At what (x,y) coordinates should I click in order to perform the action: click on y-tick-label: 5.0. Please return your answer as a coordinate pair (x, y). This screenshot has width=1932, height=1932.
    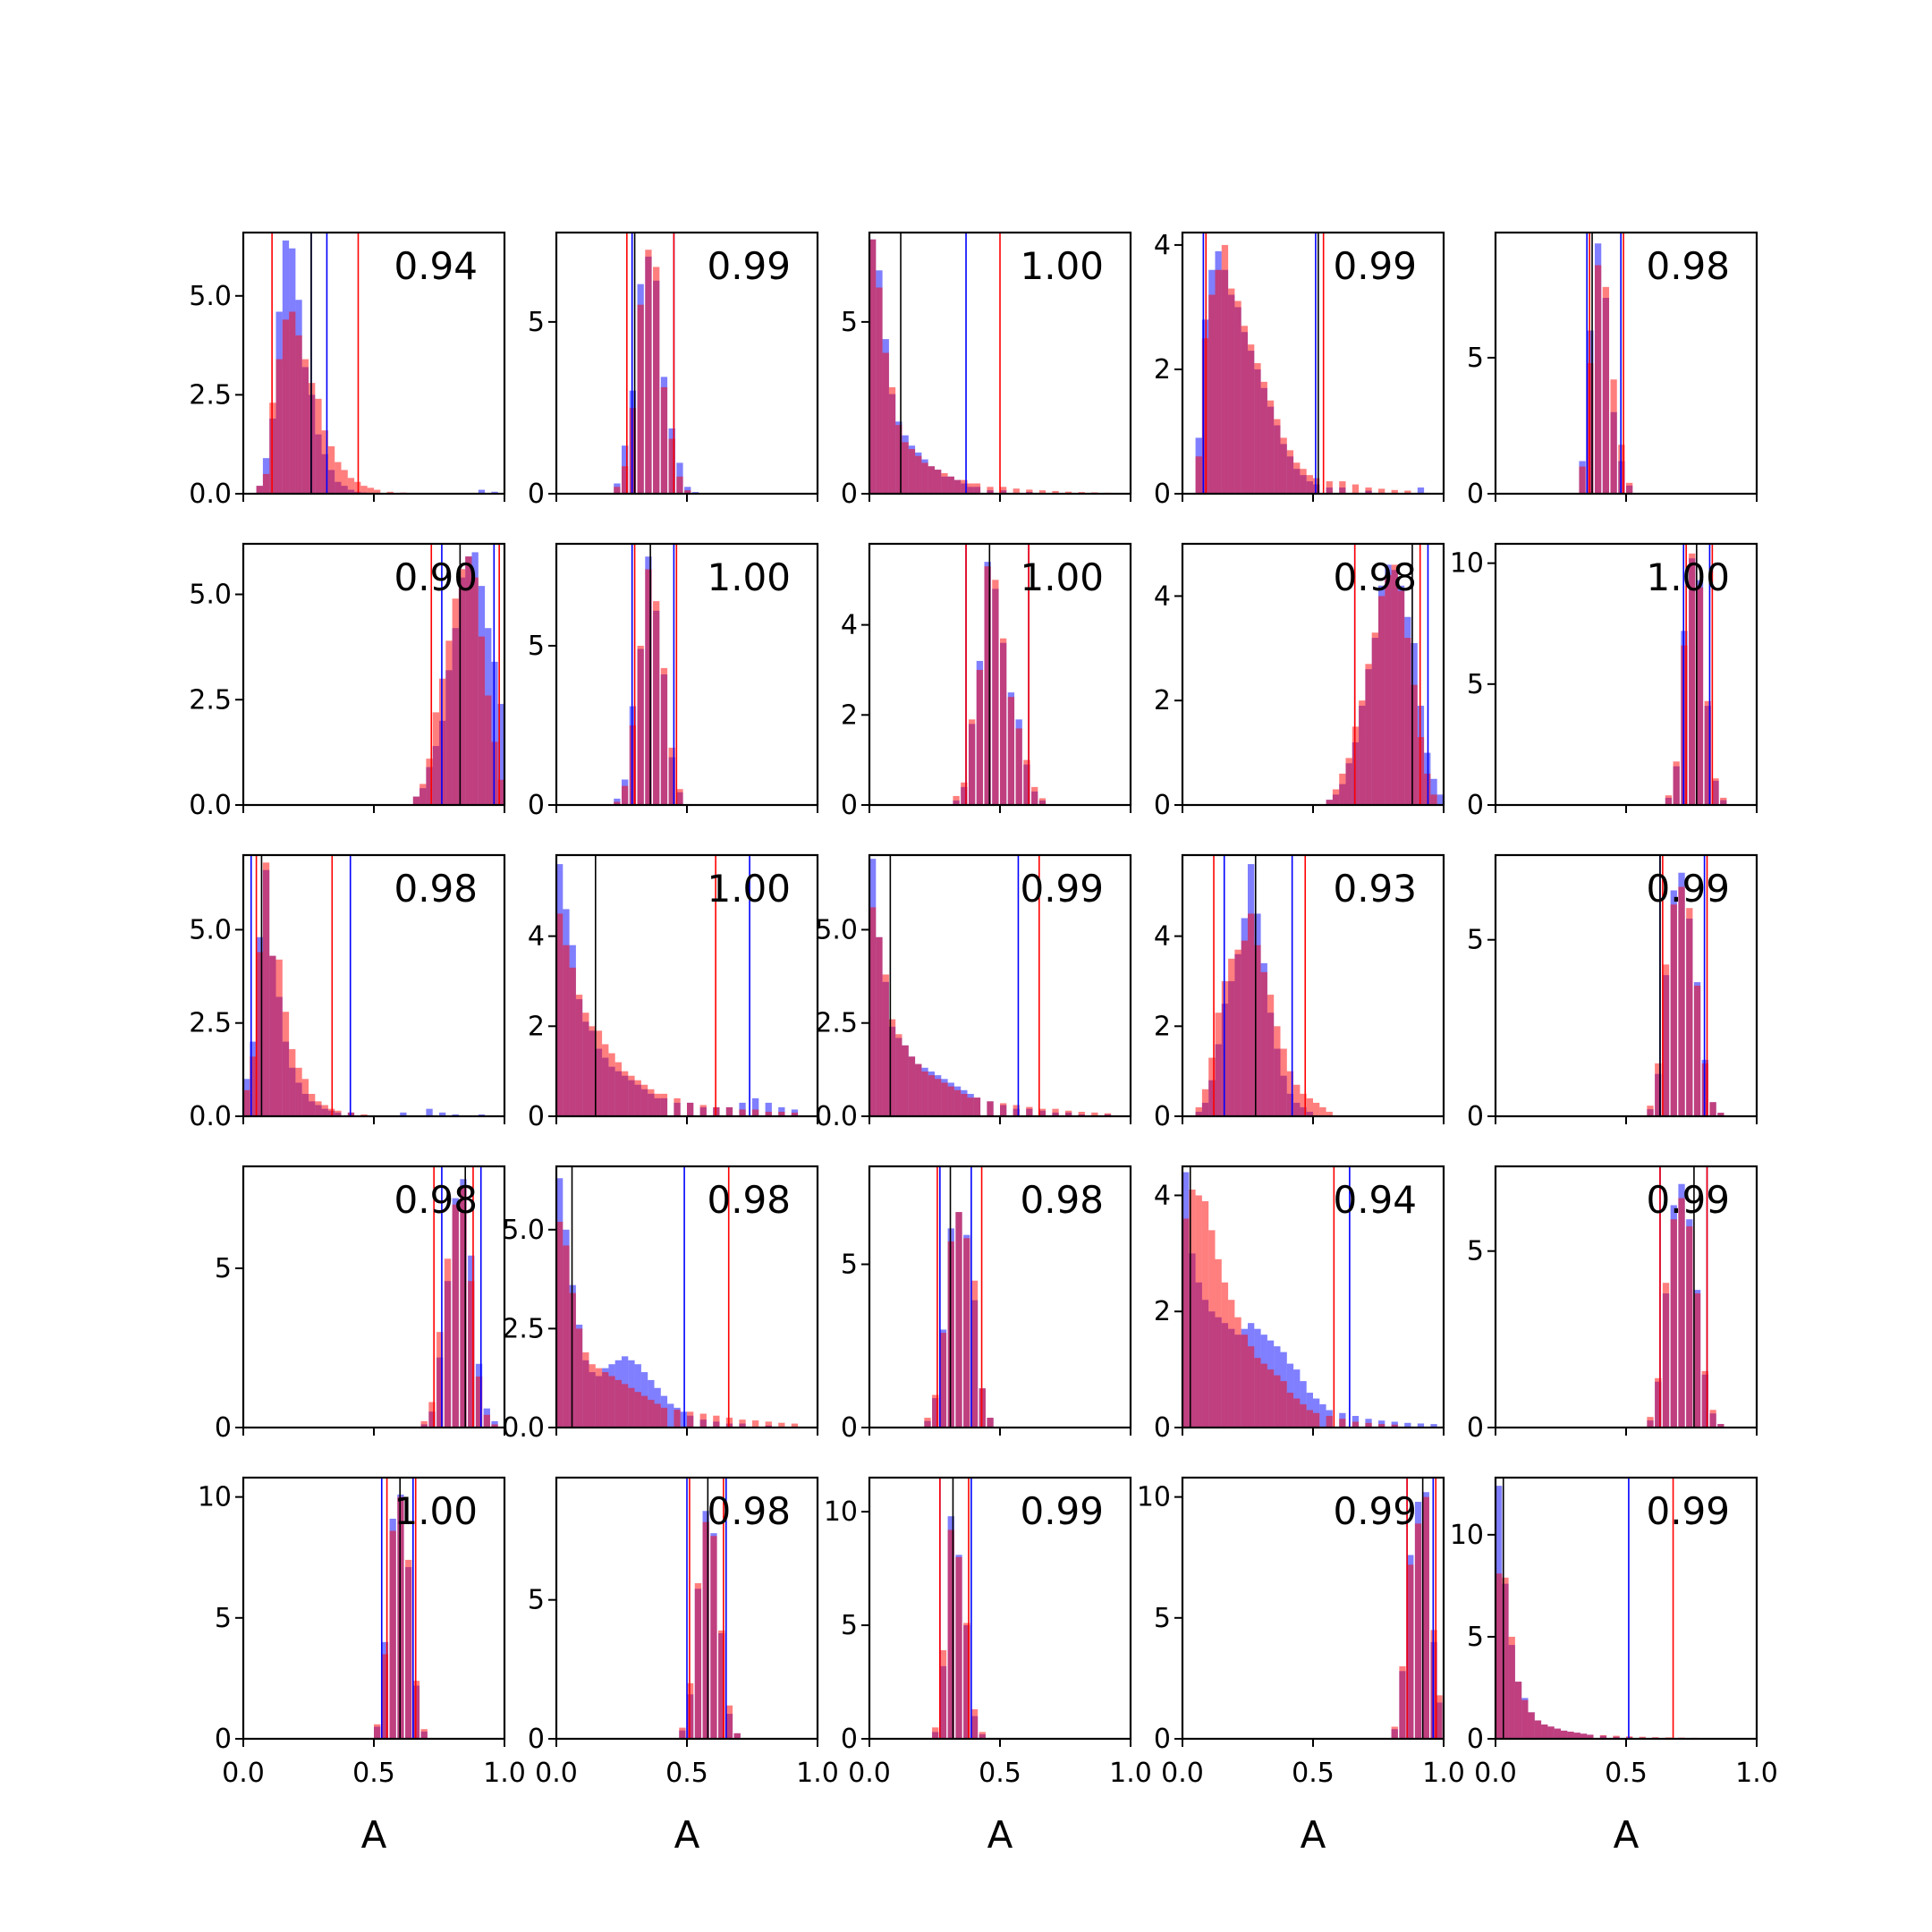
    Looking at the image, I should click on (836, 929).